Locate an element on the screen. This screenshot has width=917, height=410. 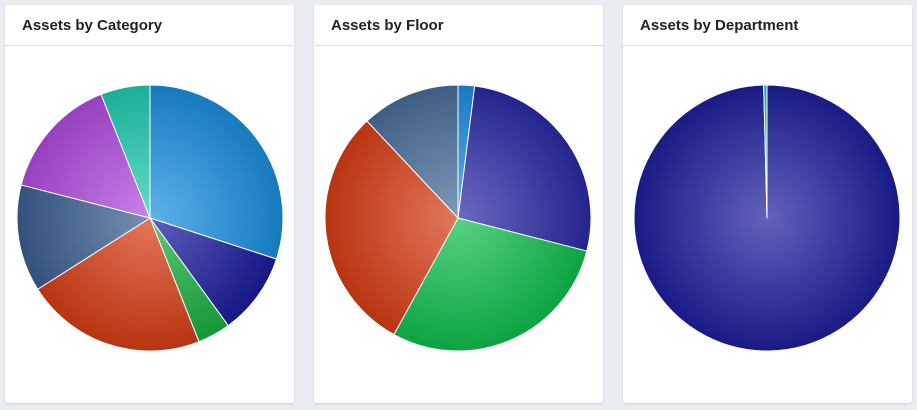
card-title: Assets by Department is located at coordinates (767, 25).